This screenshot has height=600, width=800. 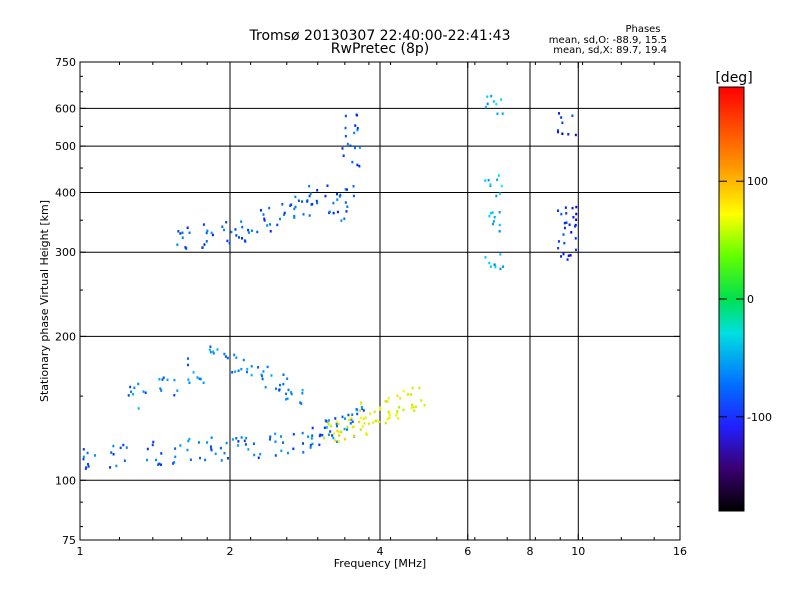 What do you see at coordinates (530, 551) in the screenshot?
I see `x-tick-label: 8` at bounding box center [530, 551].